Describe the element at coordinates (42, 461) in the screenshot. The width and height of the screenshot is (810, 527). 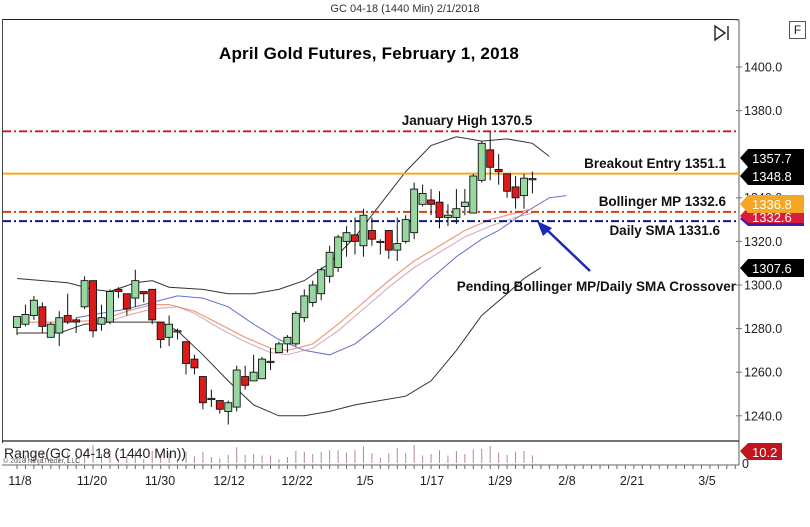
I see `copyright-text: © 2018 NinjaTrader, LLC` at that location.